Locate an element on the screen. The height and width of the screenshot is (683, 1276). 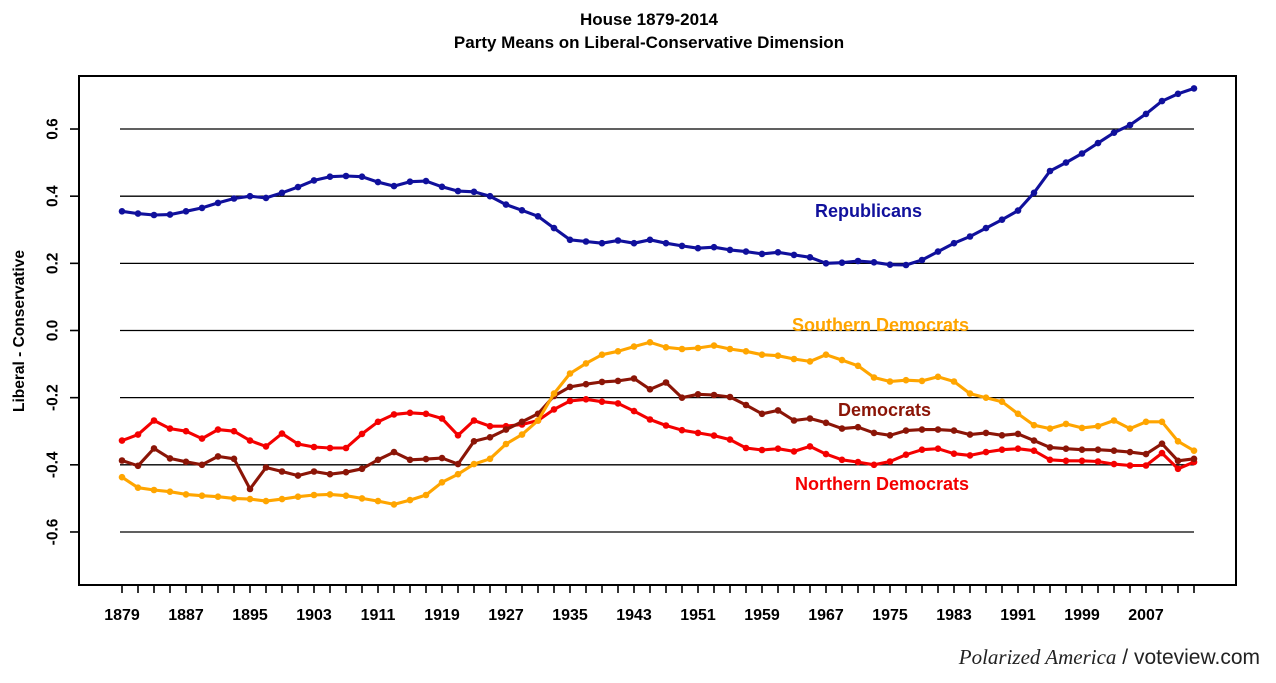
x-axis-tick-label: 1975 is located at coordinates (890, 615).